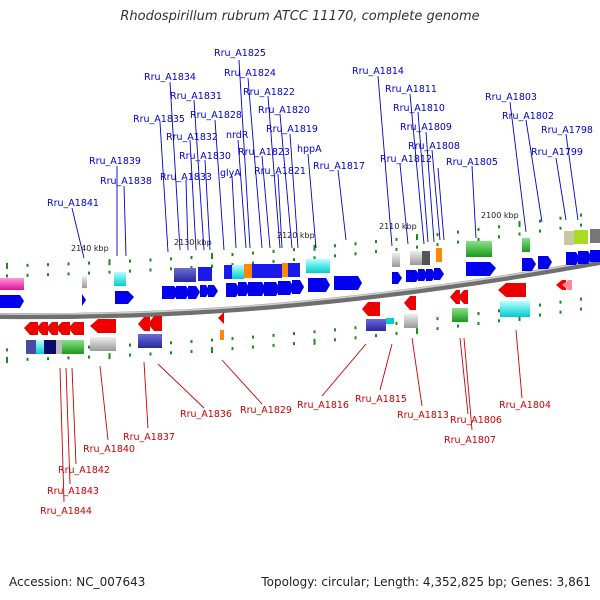 The image size is (600, 600). I want to click on gene-label-rru-a1835: Rru_A1835, so click(159, 119).